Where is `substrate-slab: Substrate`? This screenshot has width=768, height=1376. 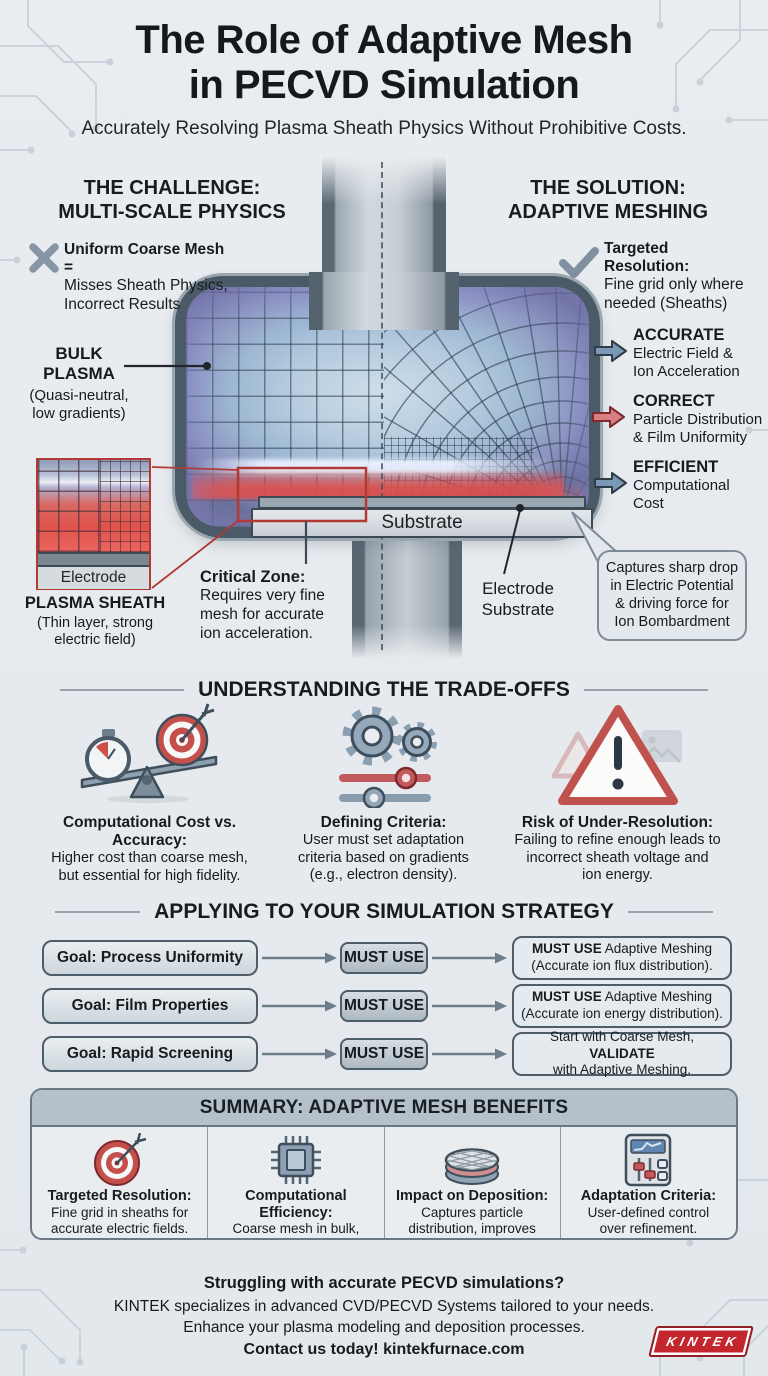
substrate-slab: Substrate is located at coordinates (422, 523).